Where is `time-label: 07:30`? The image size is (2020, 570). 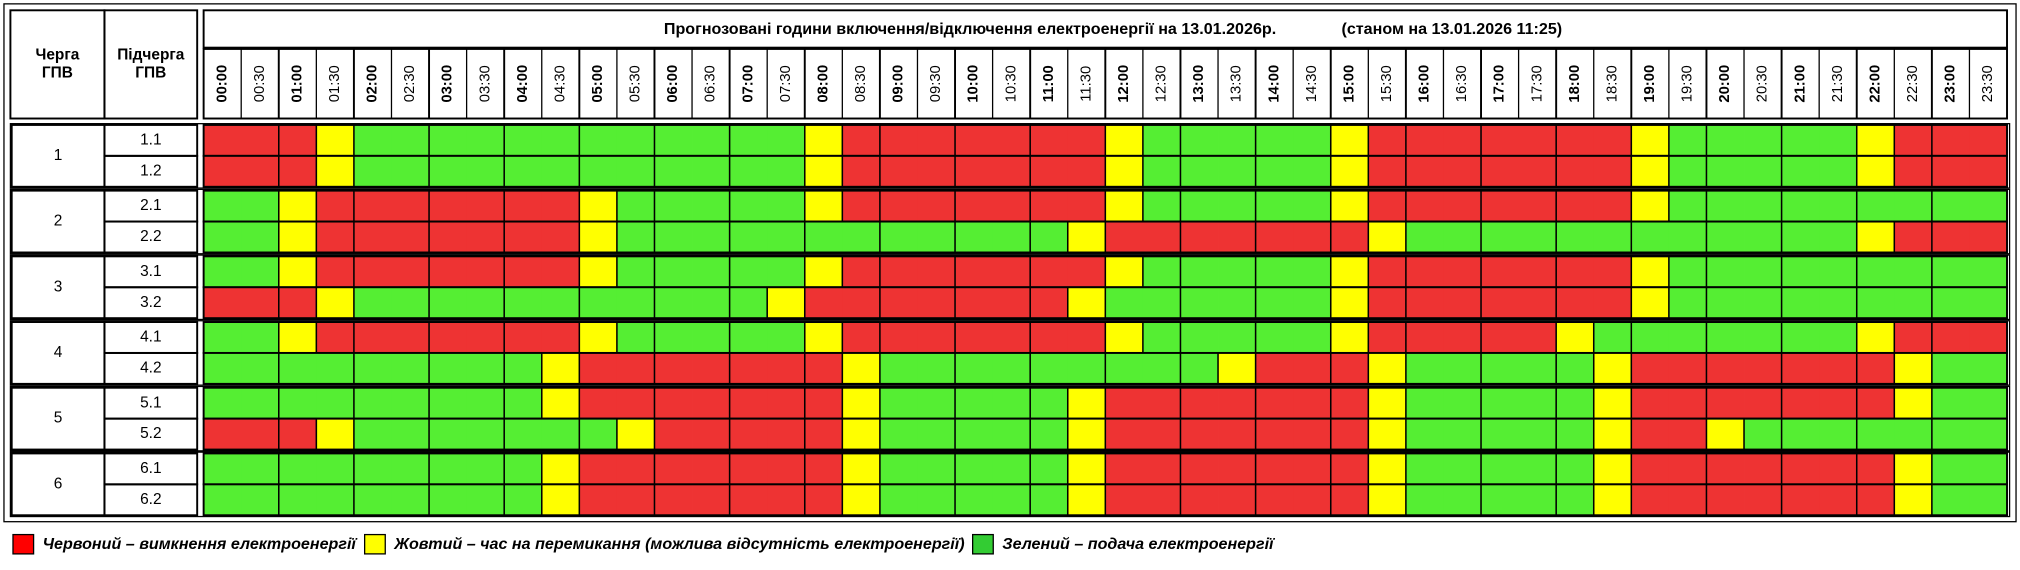 time-label: 07:30 is located at coordinates (786, 83).